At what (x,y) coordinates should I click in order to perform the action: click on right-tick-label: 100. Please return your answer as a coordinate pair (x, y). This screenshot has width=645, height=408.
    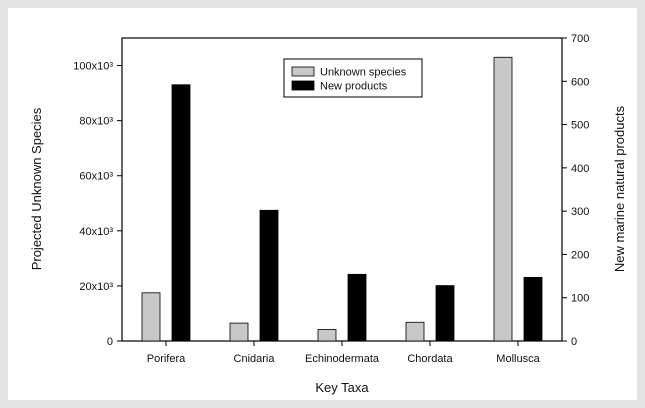
    Looking at the image, I should click on (580, 299).